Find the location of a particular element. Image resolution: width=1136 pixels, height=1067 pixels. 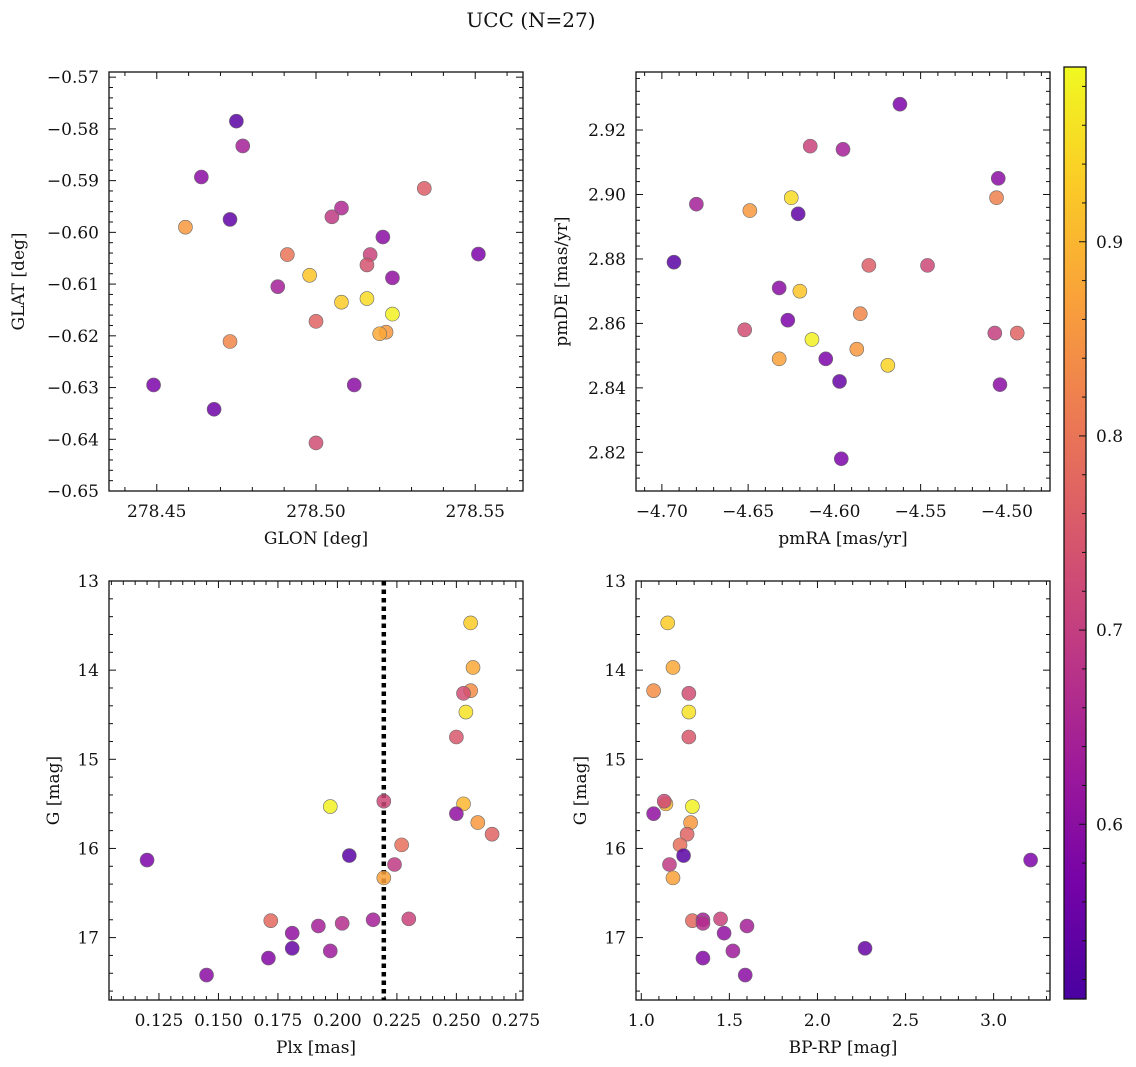

colorbar-gradient is located at coordinates (1075, 533).